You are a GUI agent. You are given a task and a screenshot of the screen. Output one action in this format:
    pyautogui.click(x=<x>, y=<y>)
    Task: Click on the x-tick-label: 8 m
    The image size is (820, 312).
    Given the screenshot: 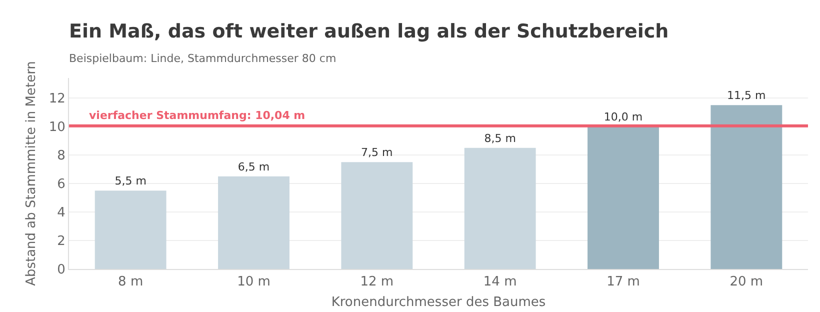 What is the action you would take?
    pyautogui.click(x=131, y=282)
    